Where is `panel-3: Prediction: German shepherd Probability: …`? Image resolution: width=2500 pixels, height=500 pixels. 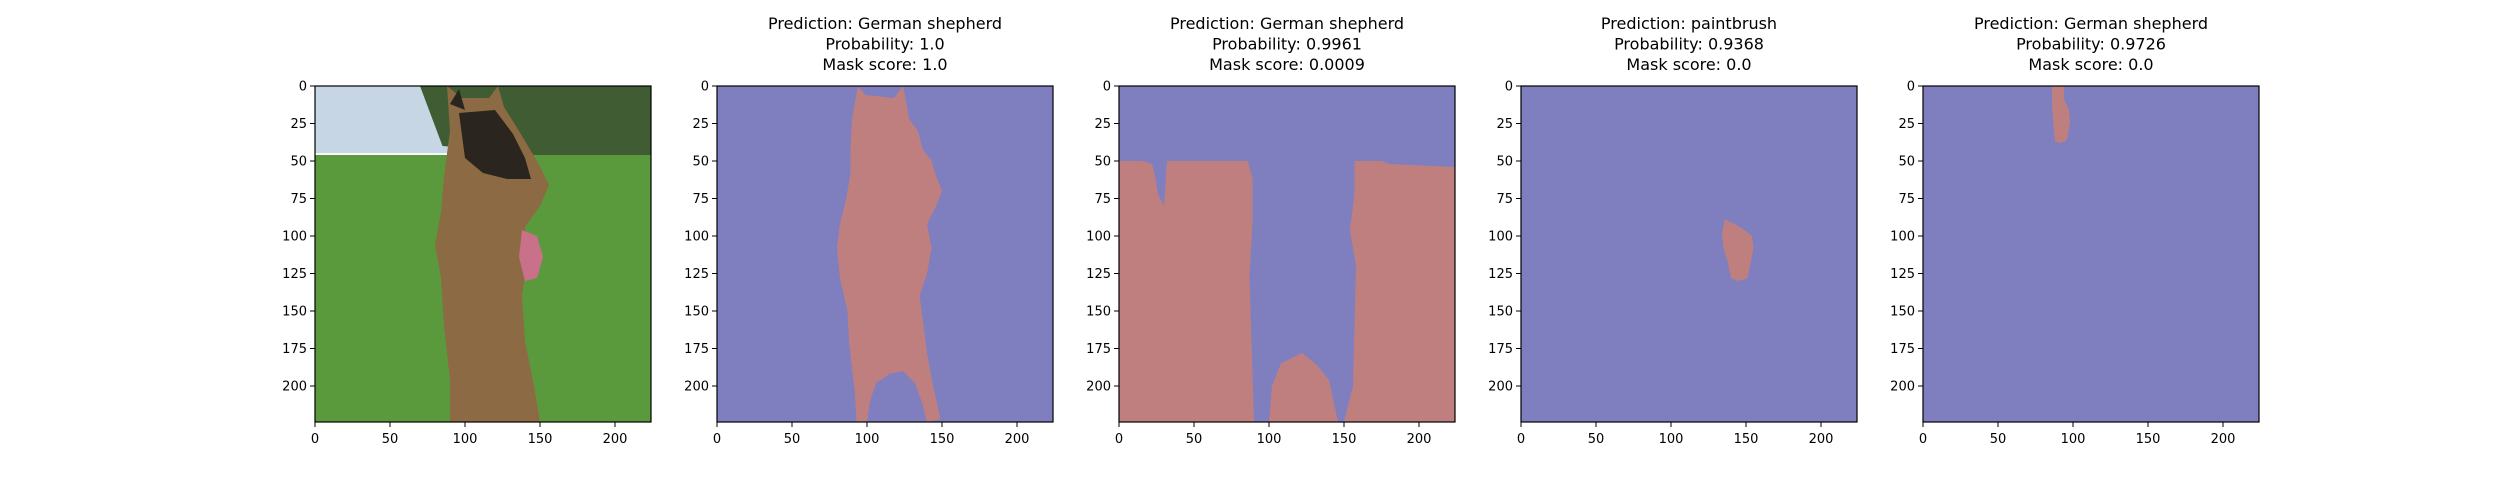 panel-3: Prediction: German shepherd Probability: … is located at coordinates (1271, 230).